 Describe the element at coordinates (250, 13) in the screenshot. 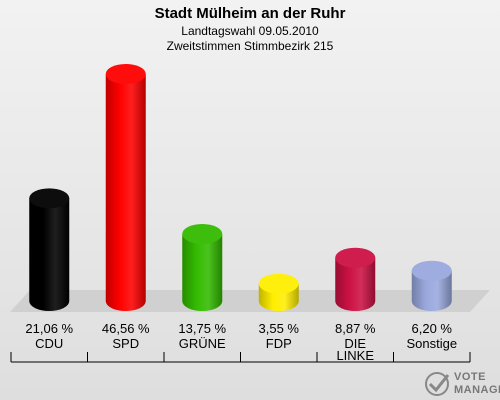

I see `chart-title: Stadt Mülheim an der Ruhr` at that location.